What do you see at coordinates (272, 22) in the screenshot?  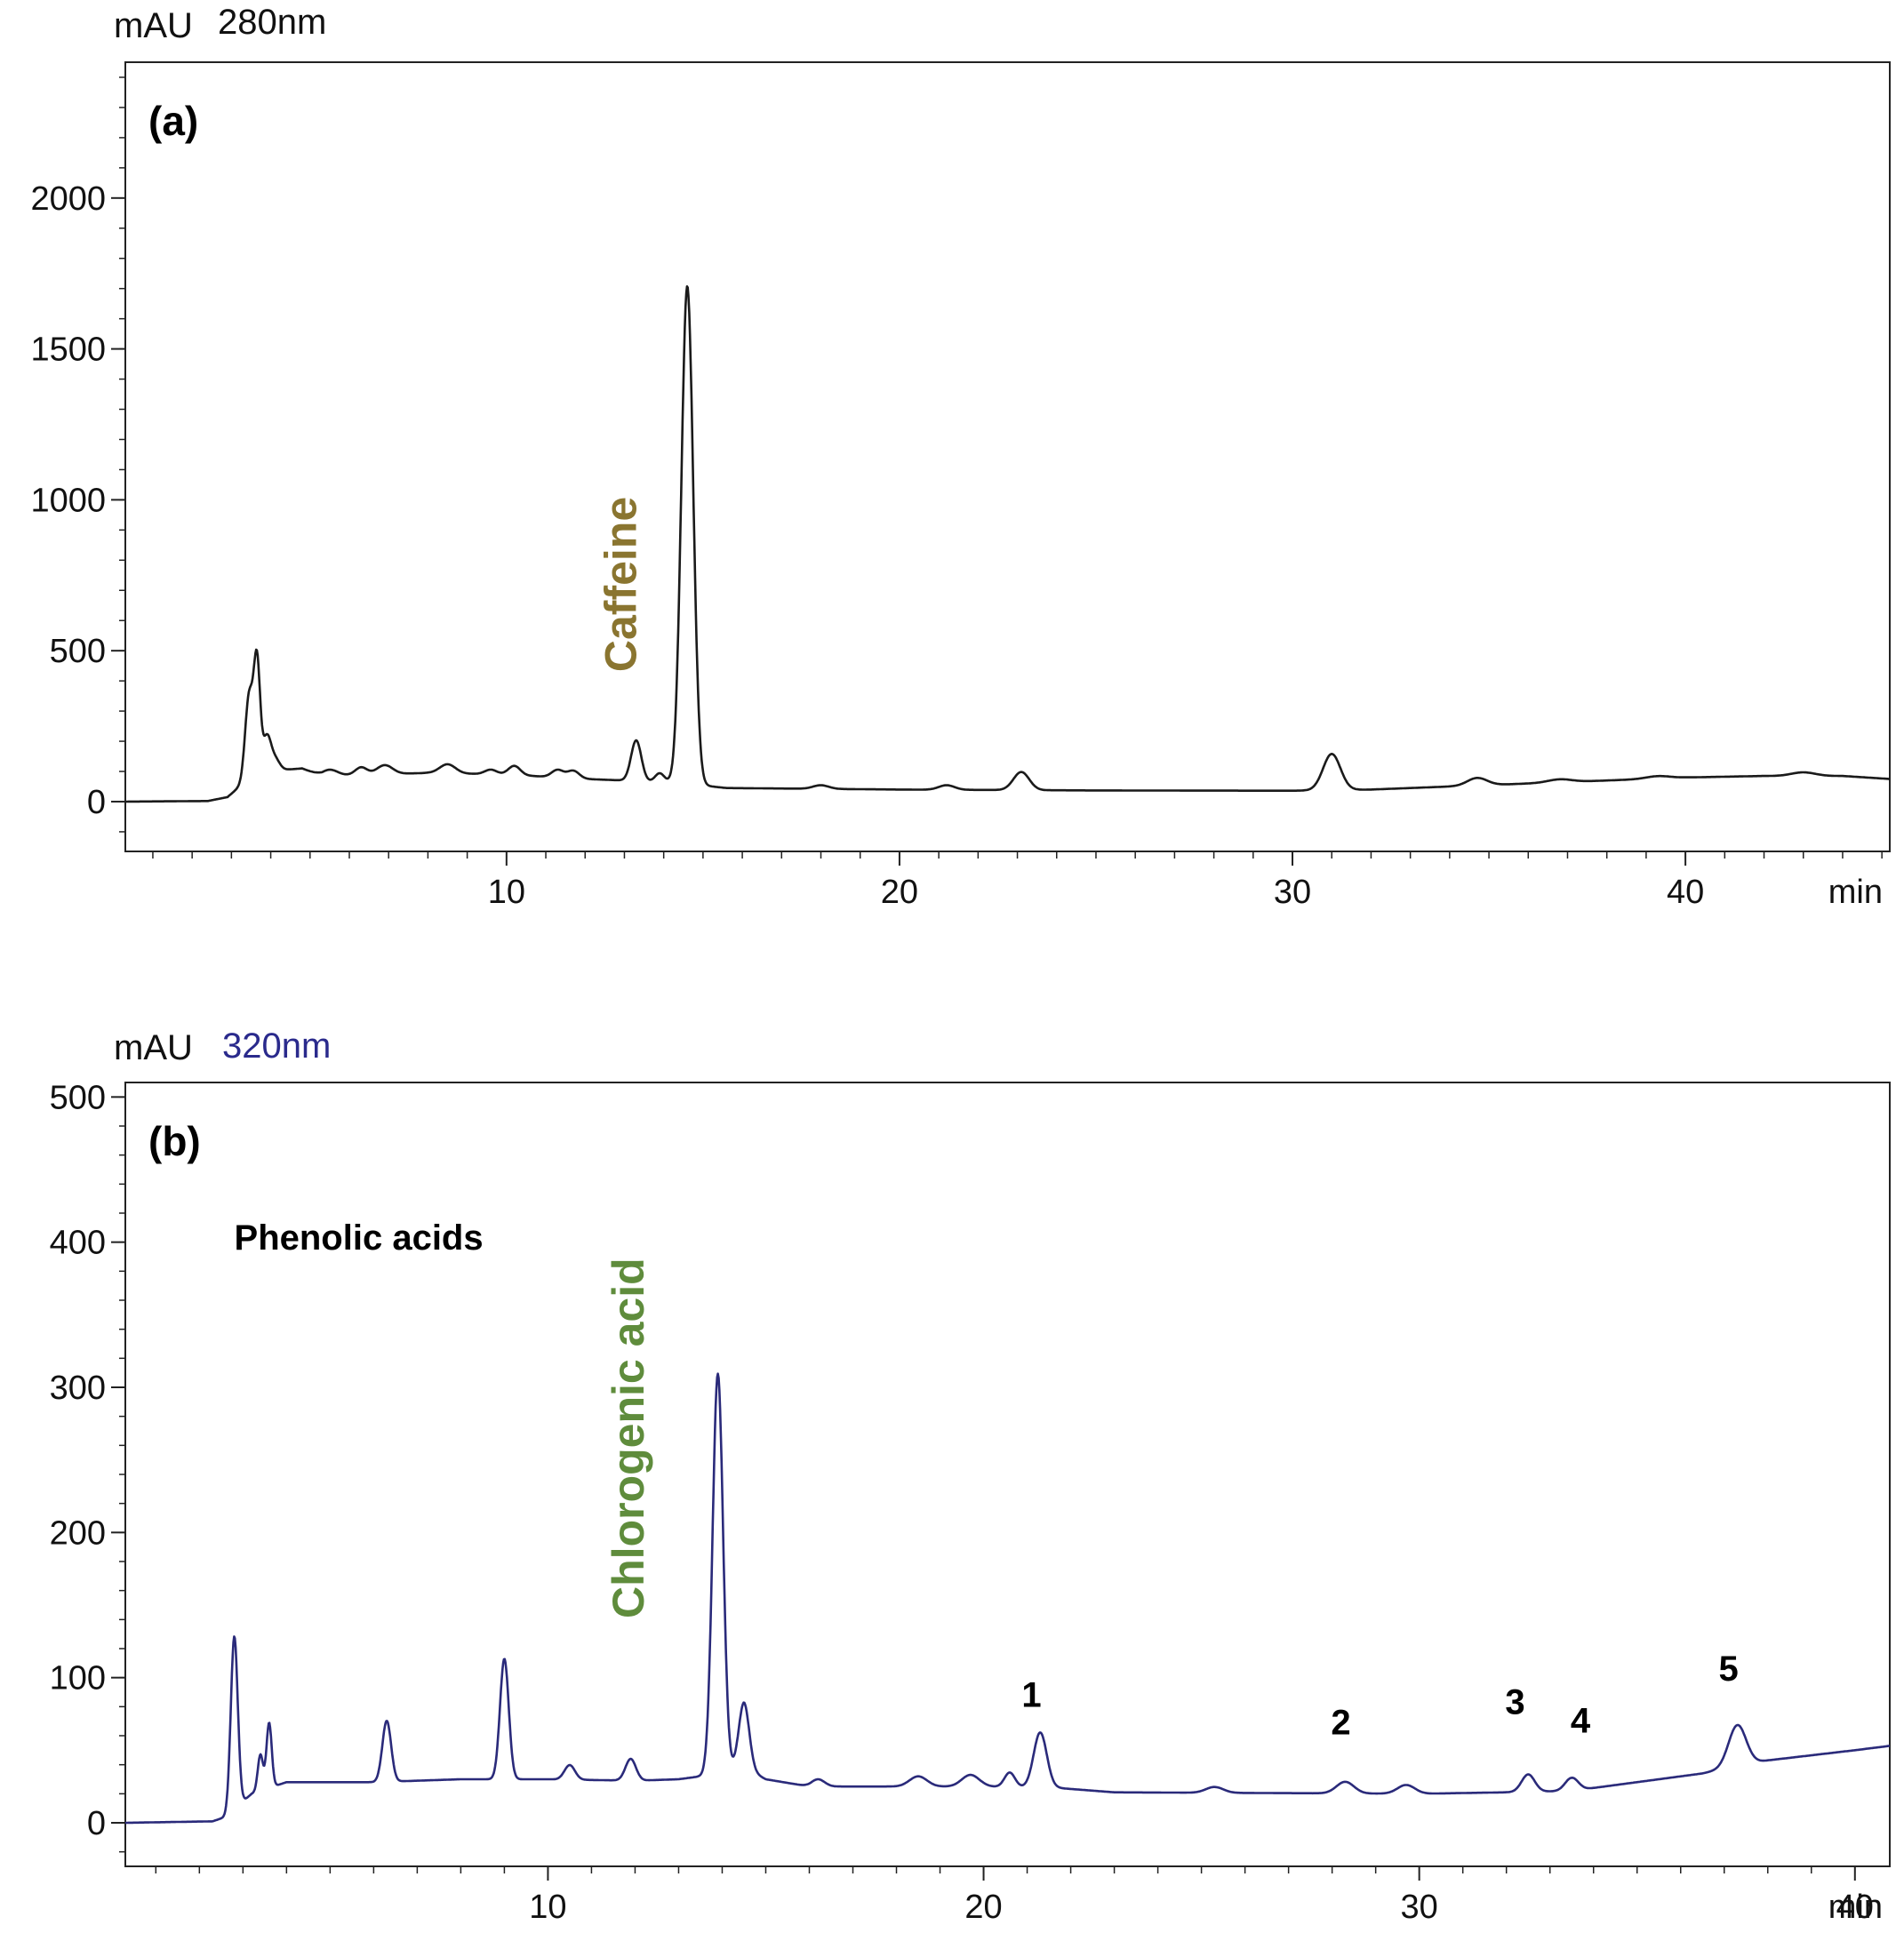 I see `wavelength-label: 280nm` at bounding box center [272, 22].